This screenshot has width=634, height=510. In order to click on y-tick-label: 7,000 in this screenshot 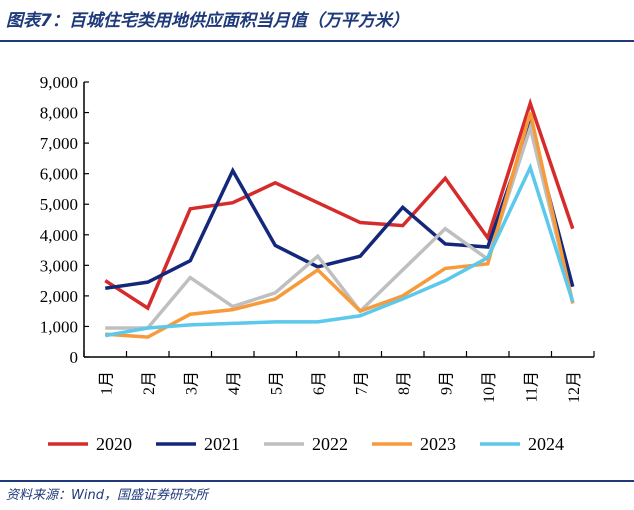, I will do `click(59, 143)`.